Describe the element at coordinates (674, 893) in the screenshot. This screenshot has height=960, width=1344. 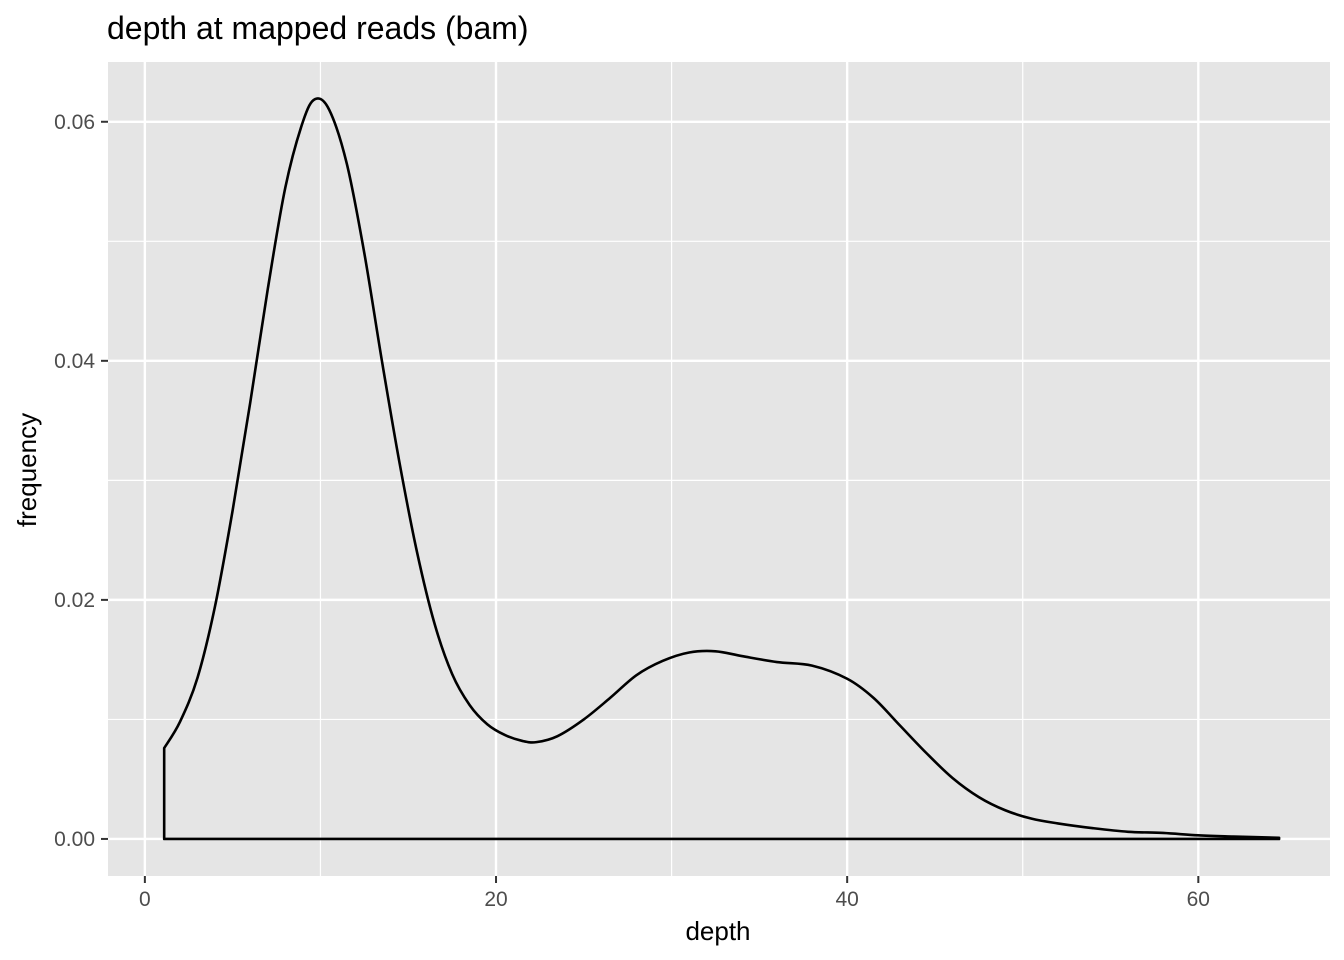
I see `x-axis: 0 20 40 60` at that location.